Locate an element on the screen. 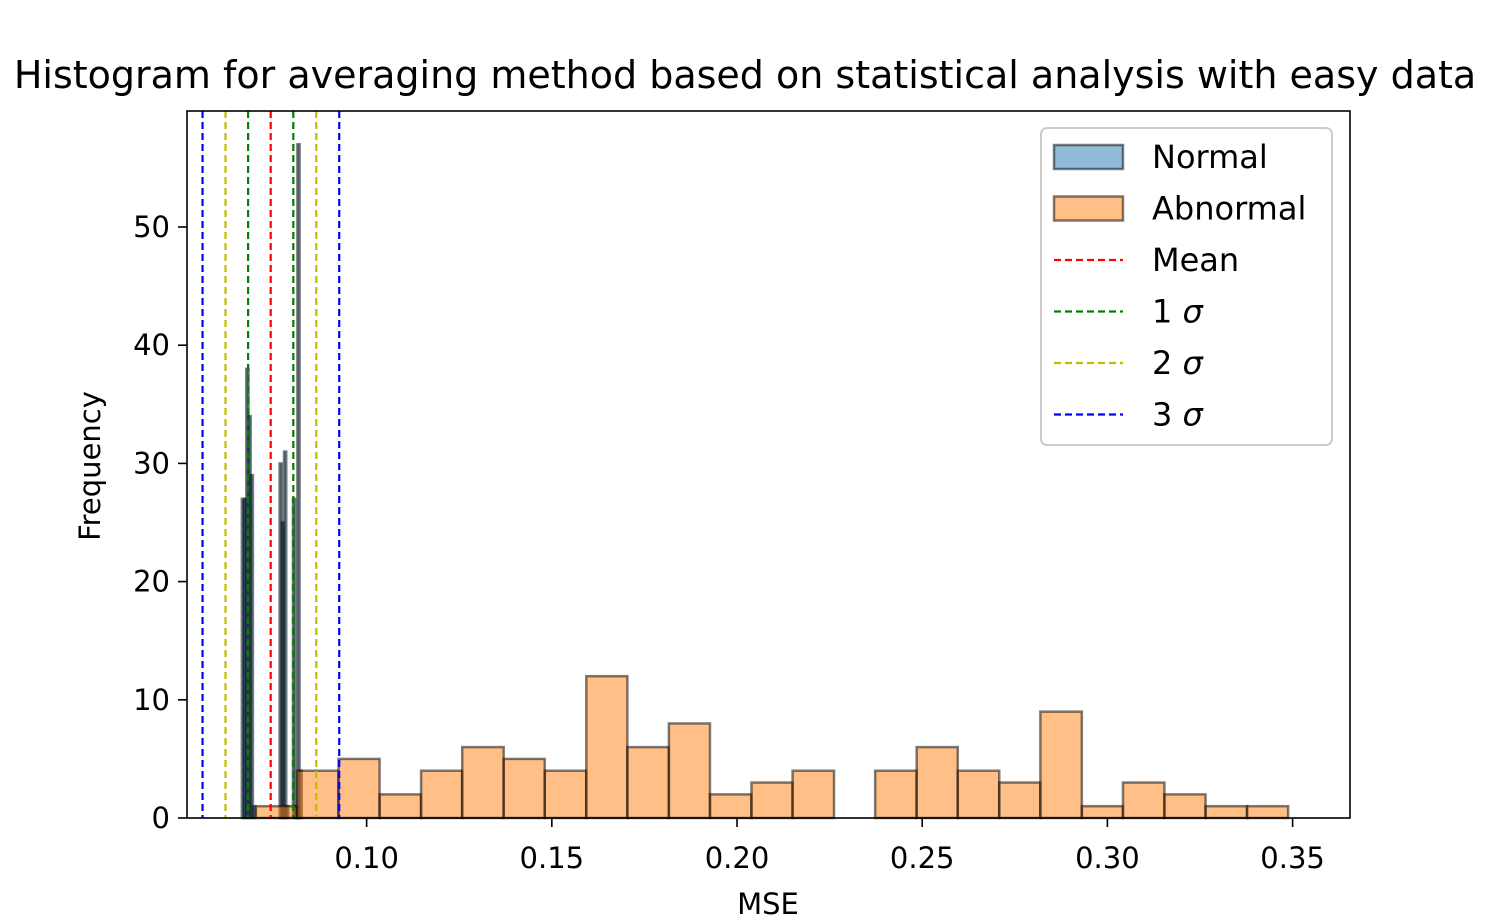 This screenshot has width=1500, height=919. x-tick-label: 0.15 is located at coordinates (552, 858).